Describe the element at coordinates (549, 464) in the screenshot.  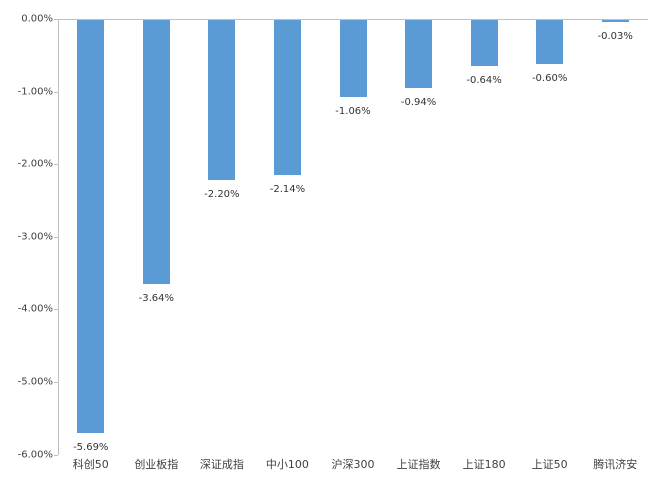
I see `x-axis-category-label: 上证50` at that location.